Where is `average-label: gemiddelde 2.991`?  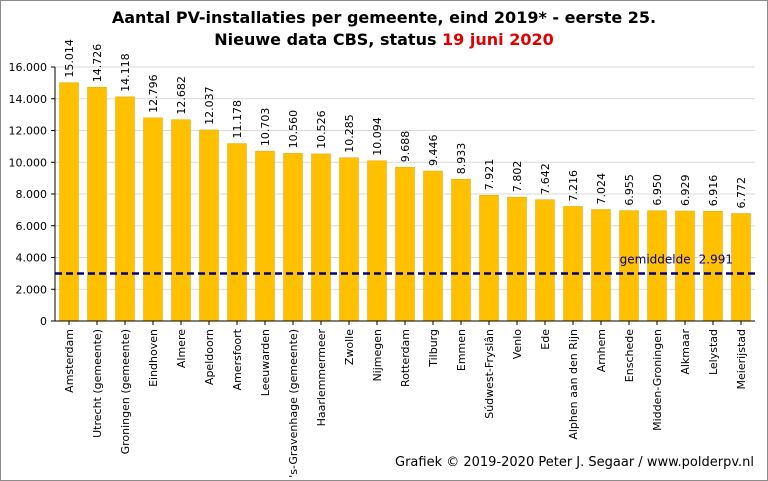 average-label: gemiddelde 2.991 is located at coordinates (676, 260).